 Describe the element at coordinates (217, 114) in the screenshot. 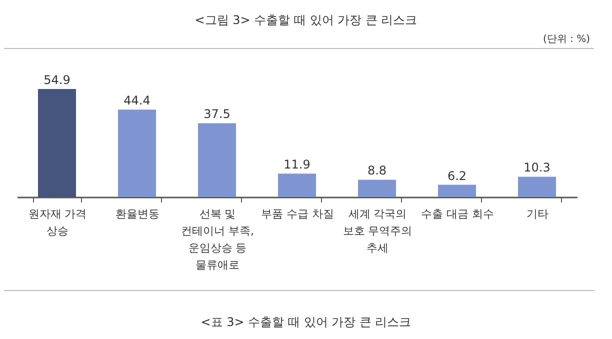

I see `data-label: 37.5` at that location.